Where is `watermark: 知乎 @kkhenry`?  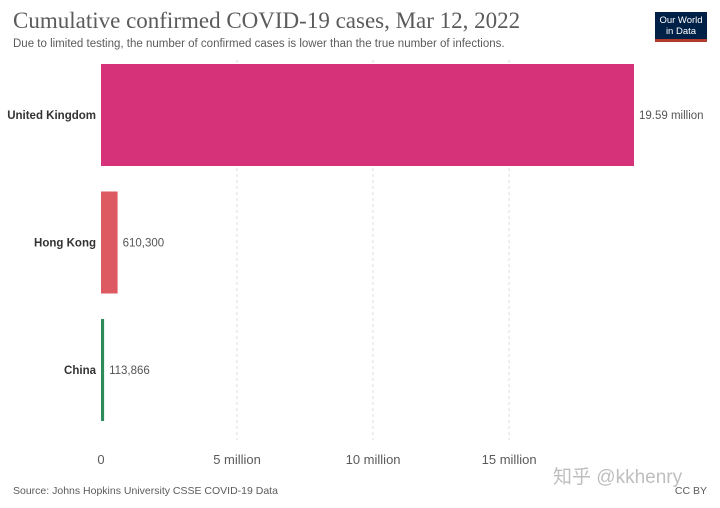
watermark: 知乎 @kkhenry is located at coordinates (618, 477).